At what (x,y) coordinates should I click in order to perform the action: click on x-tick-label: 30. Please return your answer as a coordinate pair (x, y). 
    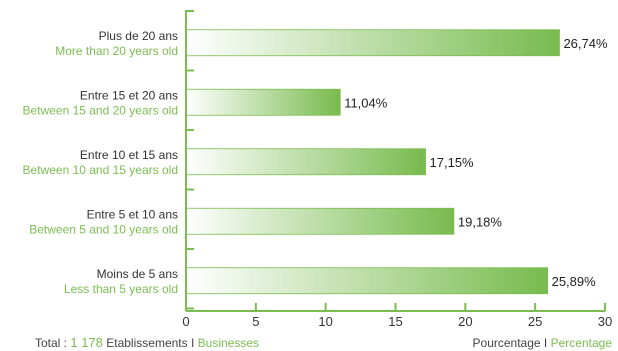
    Looking at the image, I should click on (605, 321).